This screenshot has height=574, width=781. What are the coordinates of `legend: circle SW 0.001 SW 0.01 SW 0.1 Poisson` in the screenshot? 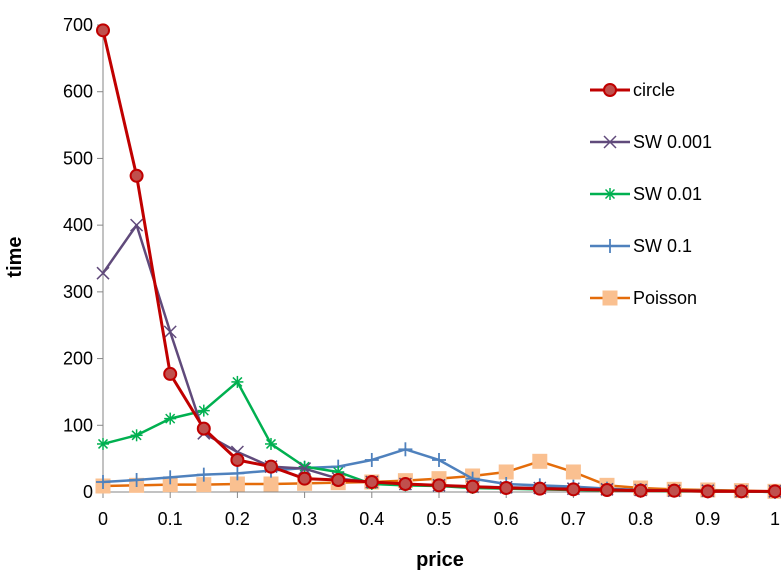 It's located at (651, 194).